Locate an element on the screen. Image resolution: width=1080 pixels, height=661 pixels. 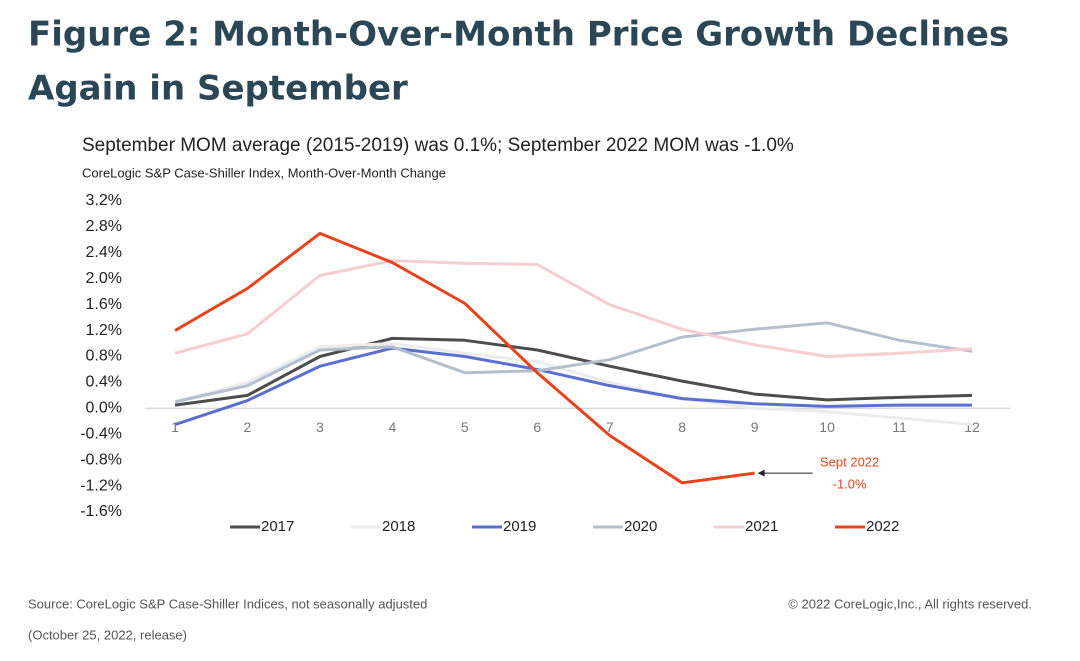
x-tick-label: 2 is located at coordinates (248, 427).